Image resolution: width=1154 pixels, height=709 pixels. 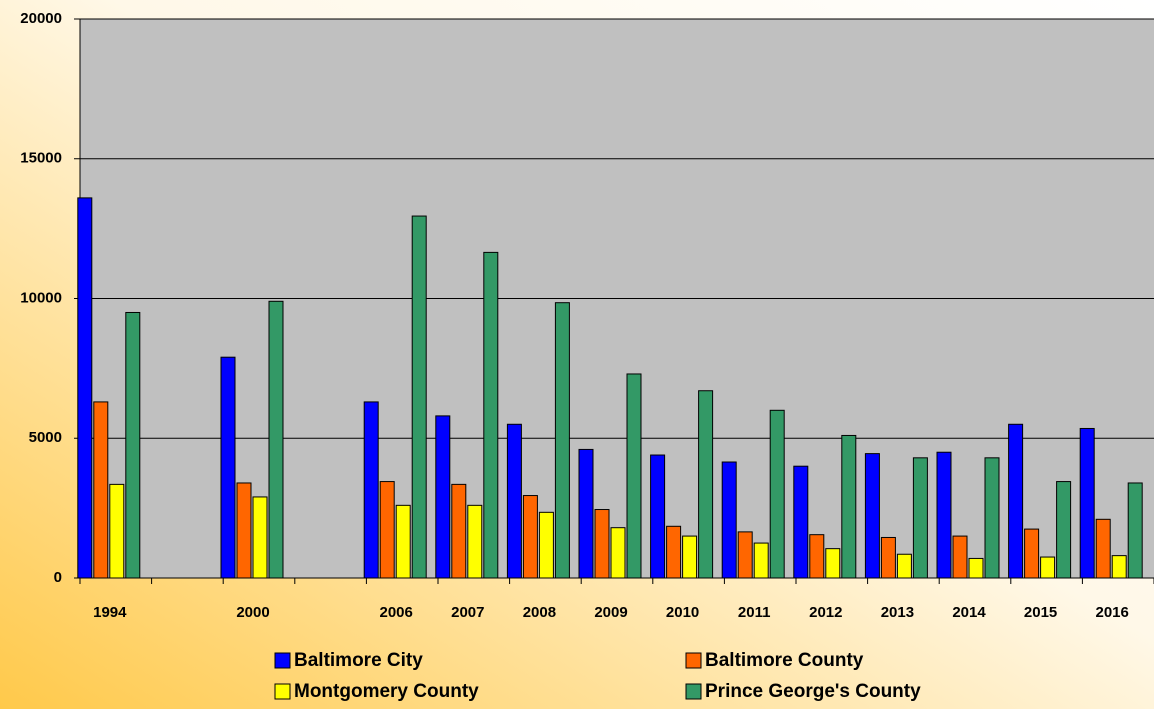 What do you see at coordinates (386, 691) in the screenshot?
I see `legend-label: Montgomery County` at bounding box center [386, 691].